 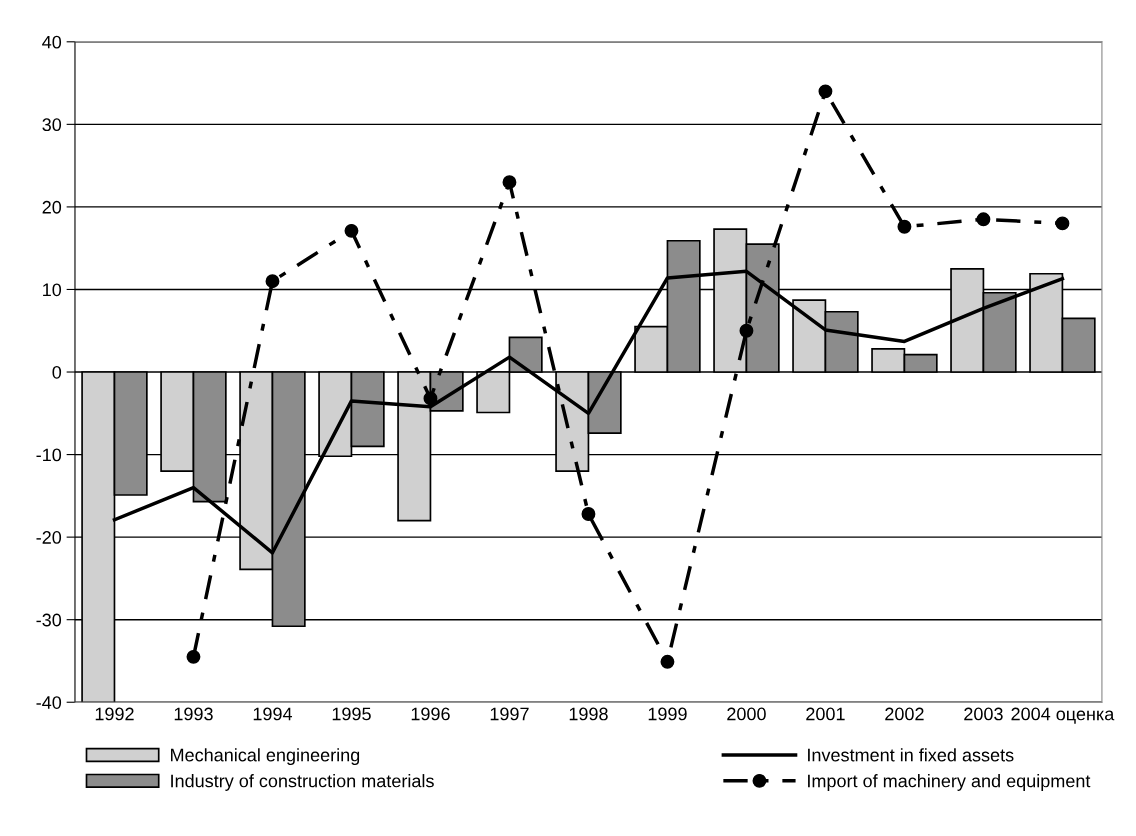 I want to click on x-tick-label: 2000, so click(x=746, y=714).